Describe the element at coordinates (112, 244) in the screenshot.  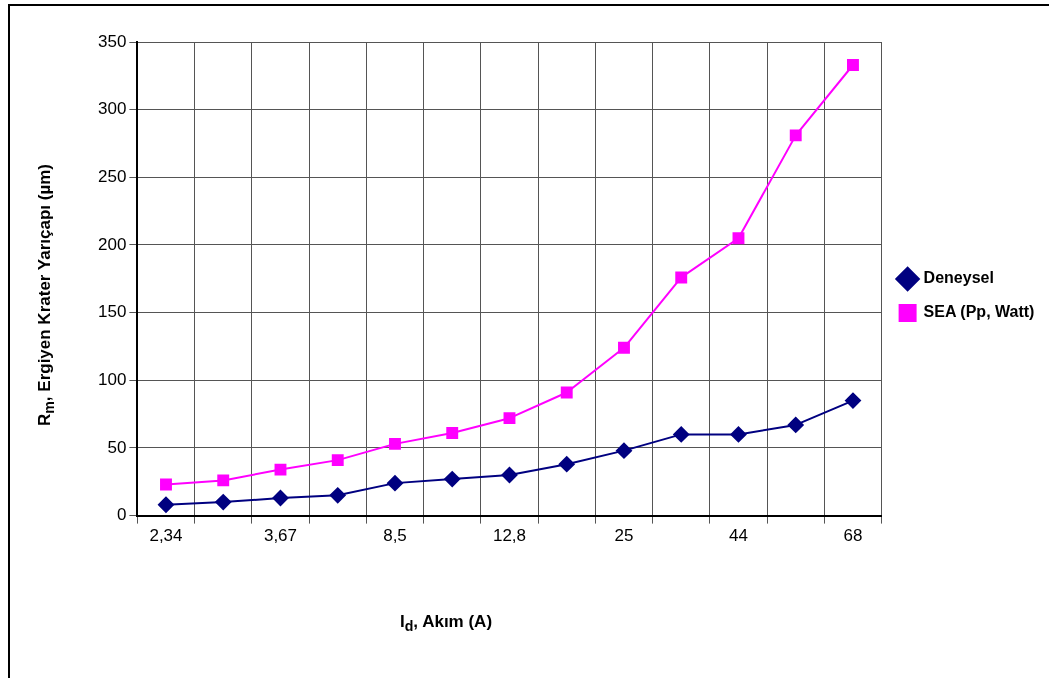
I see `y-tick-label: 200` at that location.